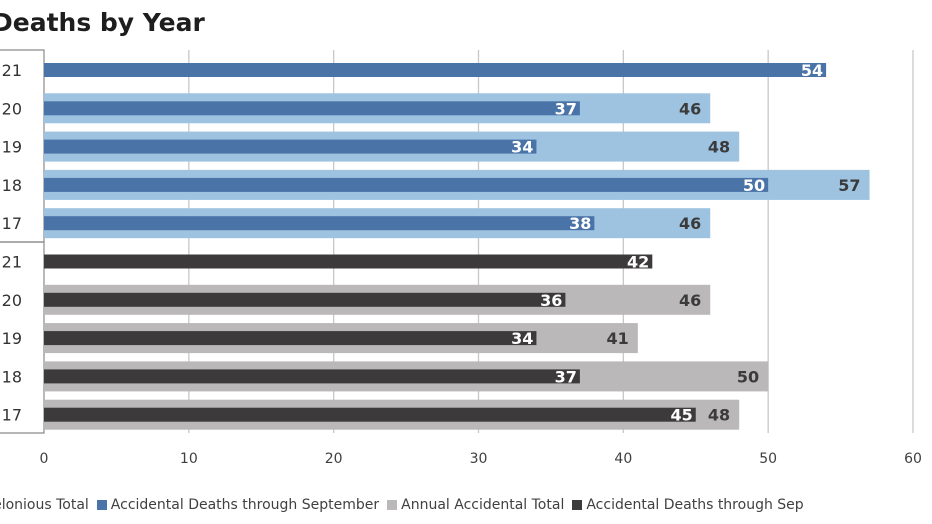 The height and width of the screenshot is (524, 932). Describe the element at coordinates (580, 223) in the screenshot. I see `data-label-felonious-september-17: 38` at that location.